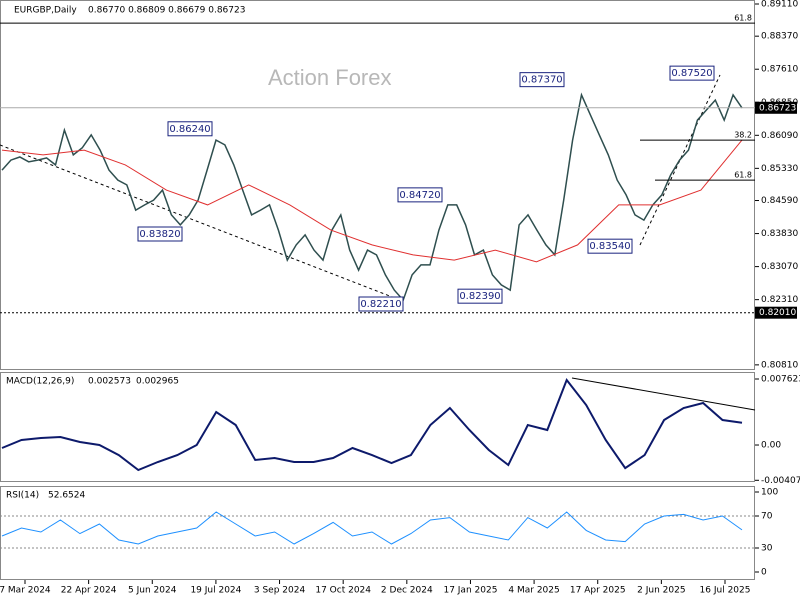  I want to click on trendline, so click(680, 160).